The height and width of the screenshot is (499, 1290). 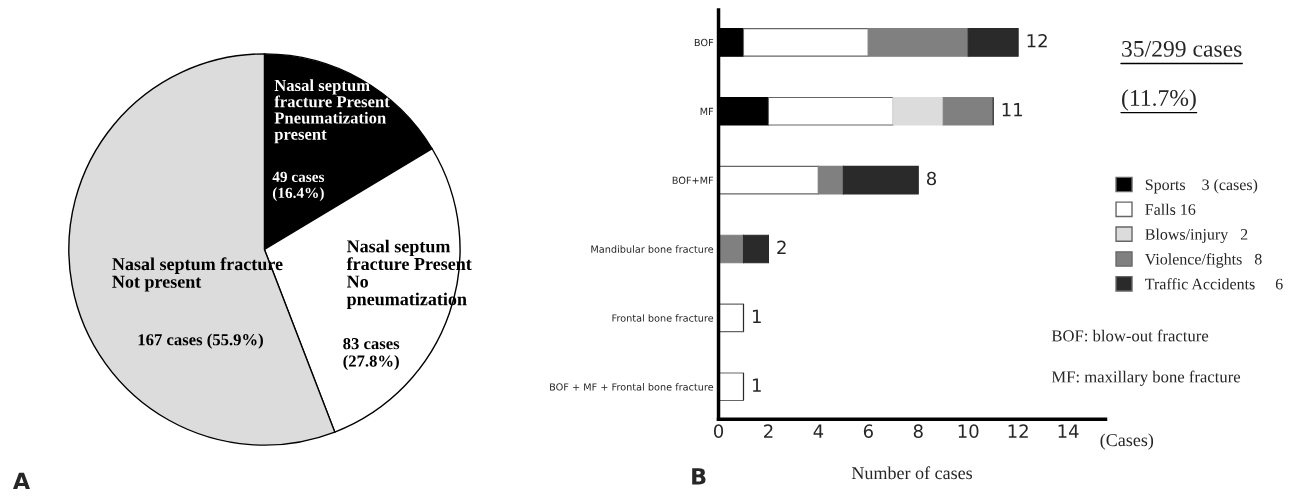 What do you see at coordinates (1127, 441) in the screenshot?
I see `text: (Cases)` at bounding box center [1127, 441].